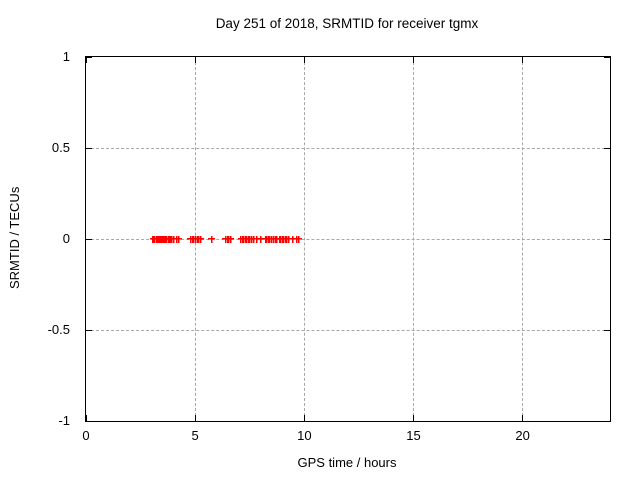 Image resolution: width=640 pixels, height=480 pixels. Describe the element at coordinates (58, 329) in the screenshot. I see `y-tick-label: -0.5` at that location.